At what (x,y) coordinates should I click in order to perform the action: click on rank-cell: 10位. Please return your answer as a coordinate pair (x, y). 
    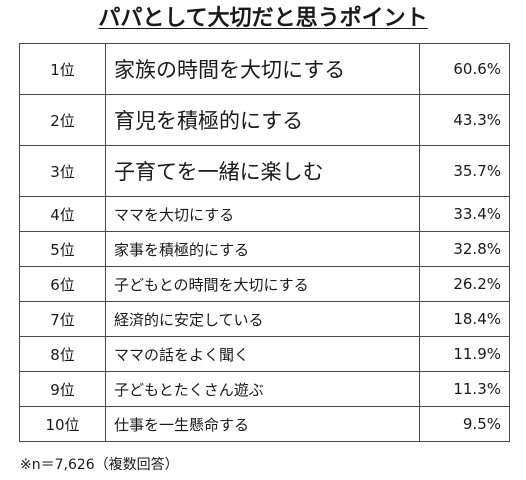
    Looking at the image, I should click on (62, 424).